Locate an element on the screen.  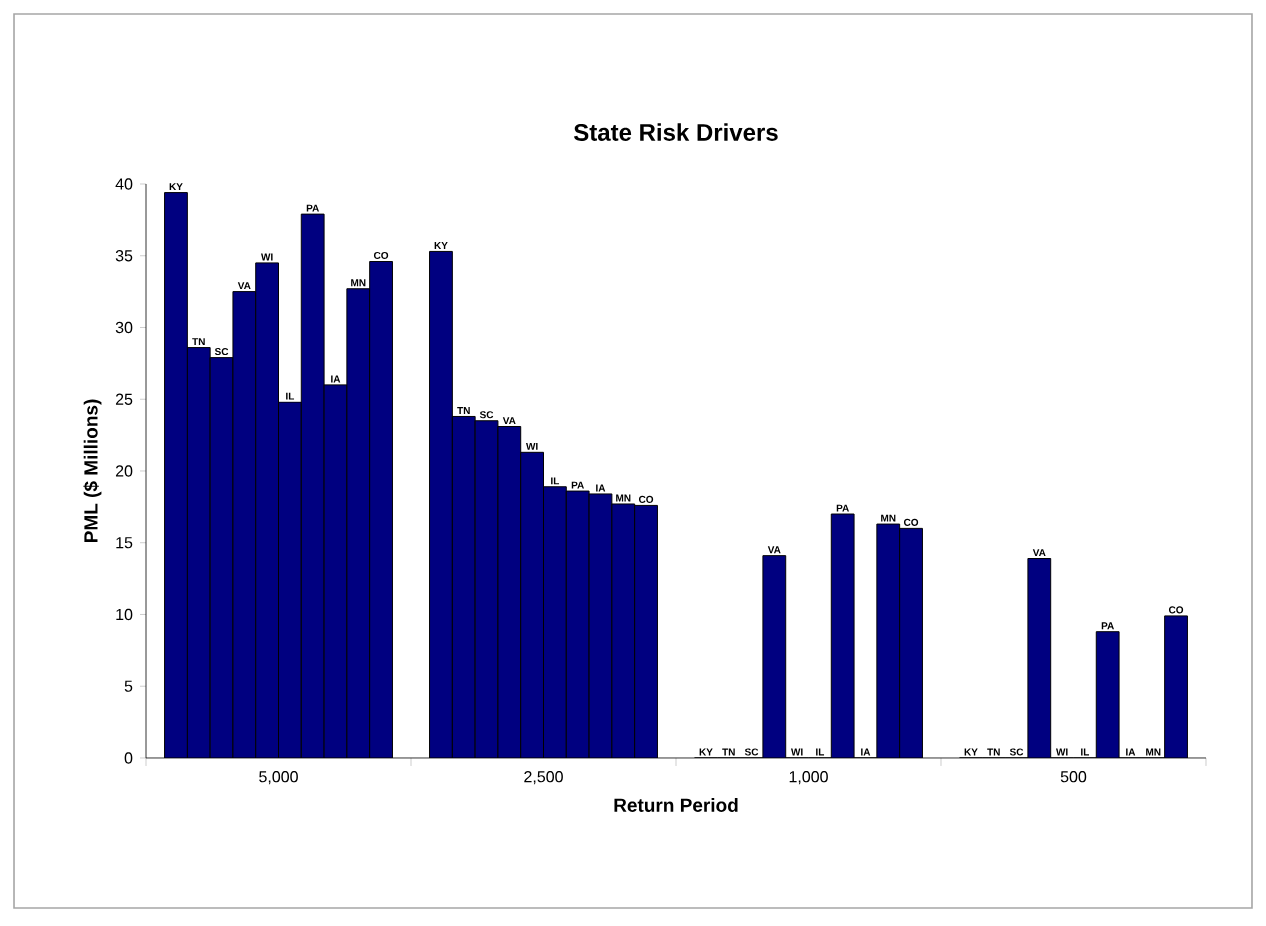
y-tick-label: 30 is located at coordinates (124, 327).